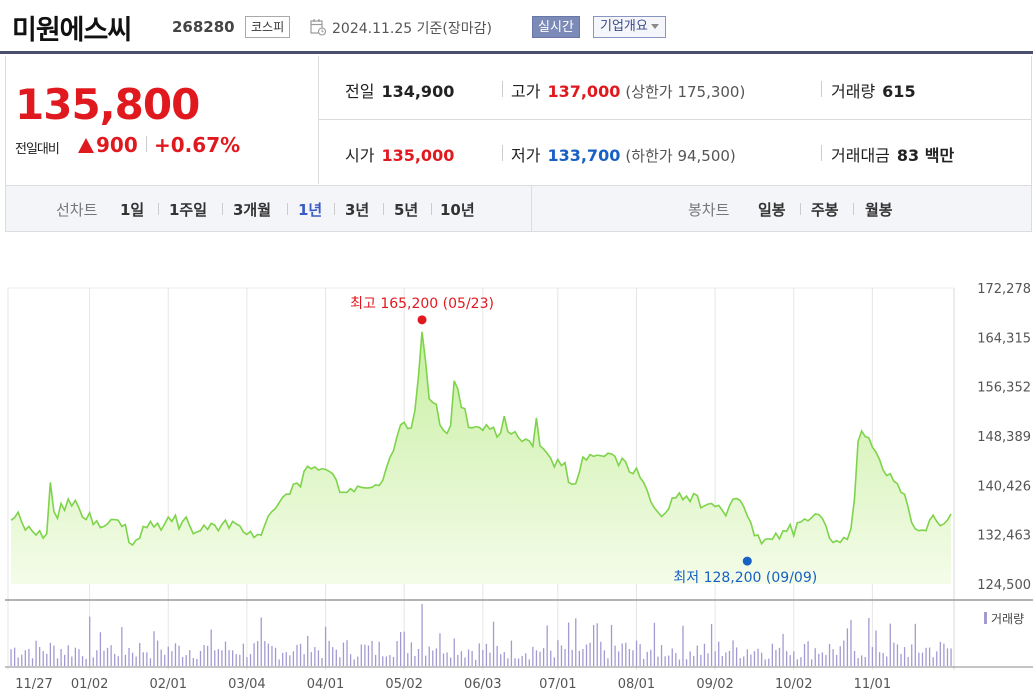 The width and height of the screenshot is (1033, 697). I want to click on candle-weekly: 주봉, so click(825, 210).